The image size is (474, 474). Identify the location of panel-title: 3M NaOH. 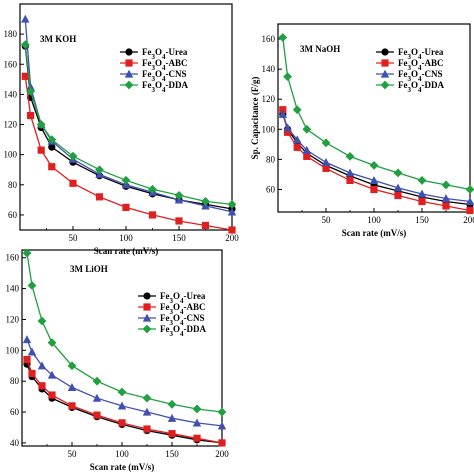
(320, 49).